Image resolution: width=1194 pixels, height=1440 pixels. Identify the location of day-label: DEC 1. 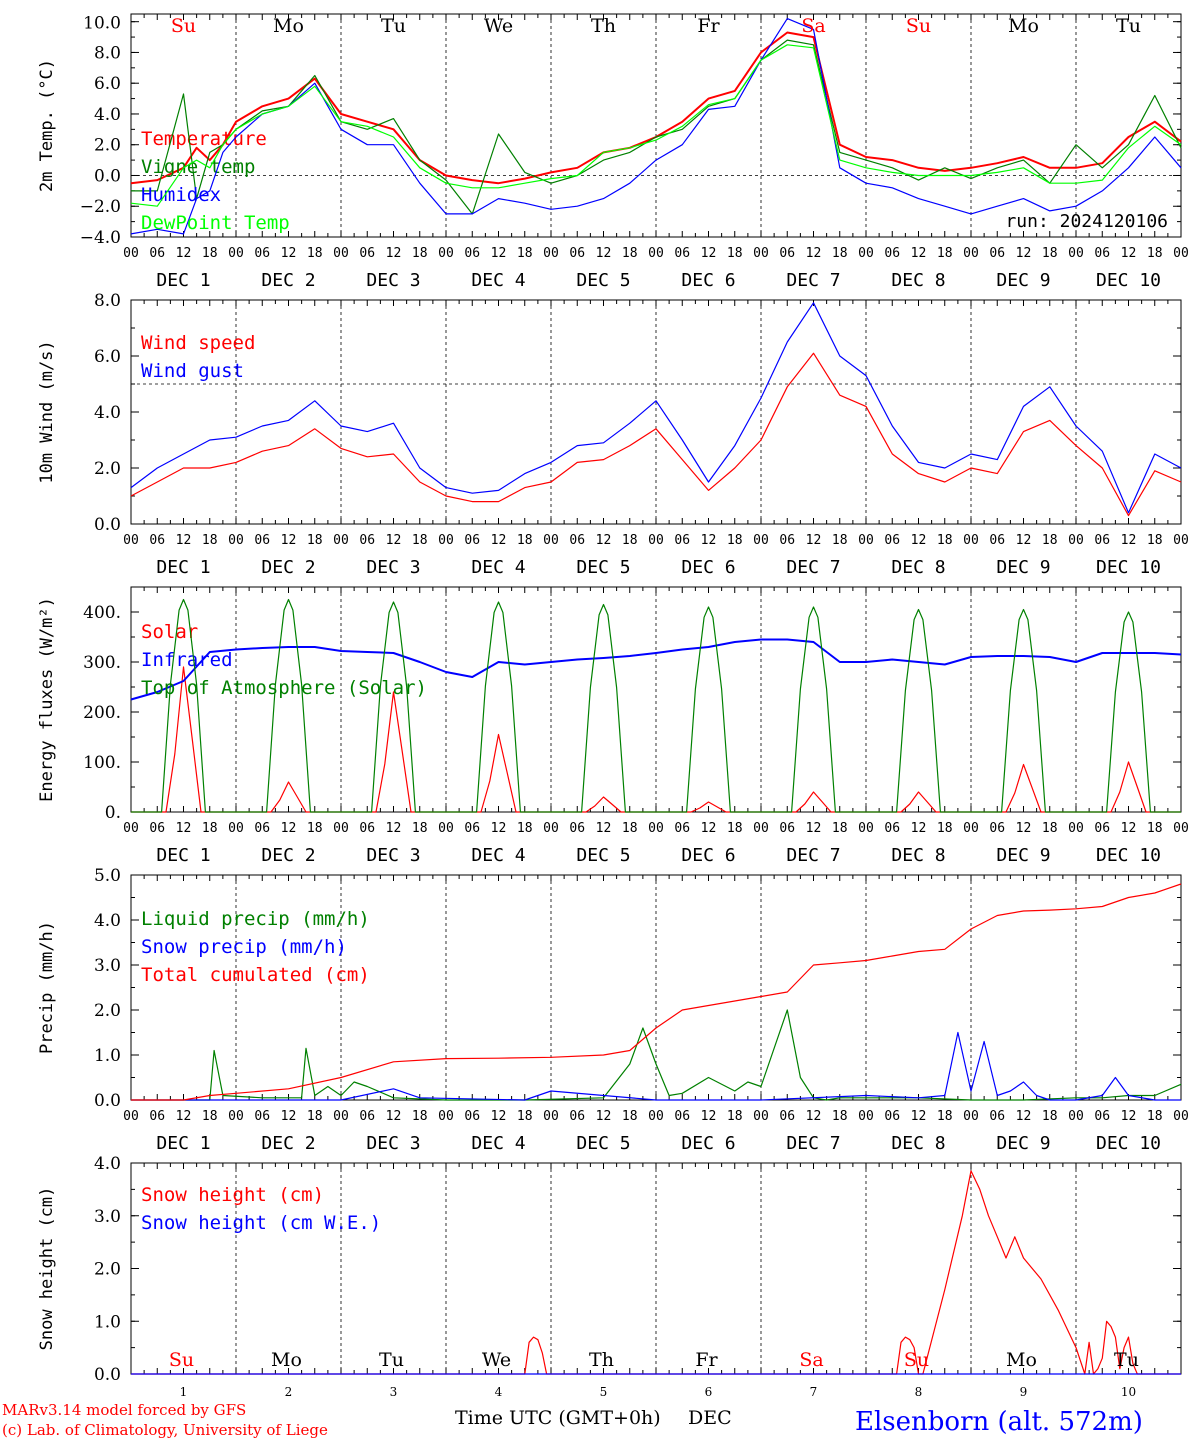
(183, 1143).